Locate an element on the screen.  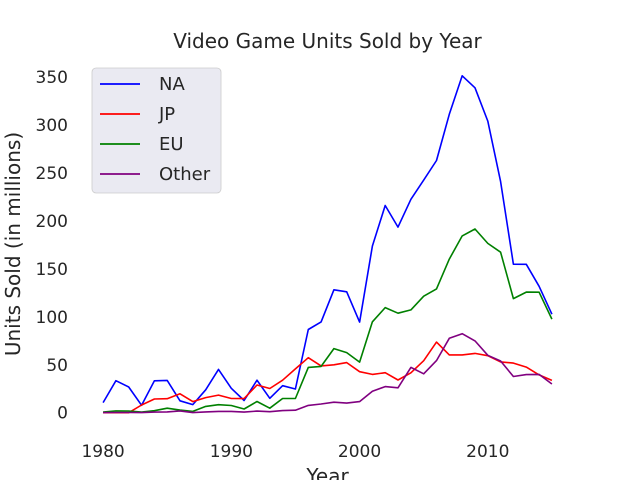
legend: NA JP EU Other is located at coordinates (156, 130).